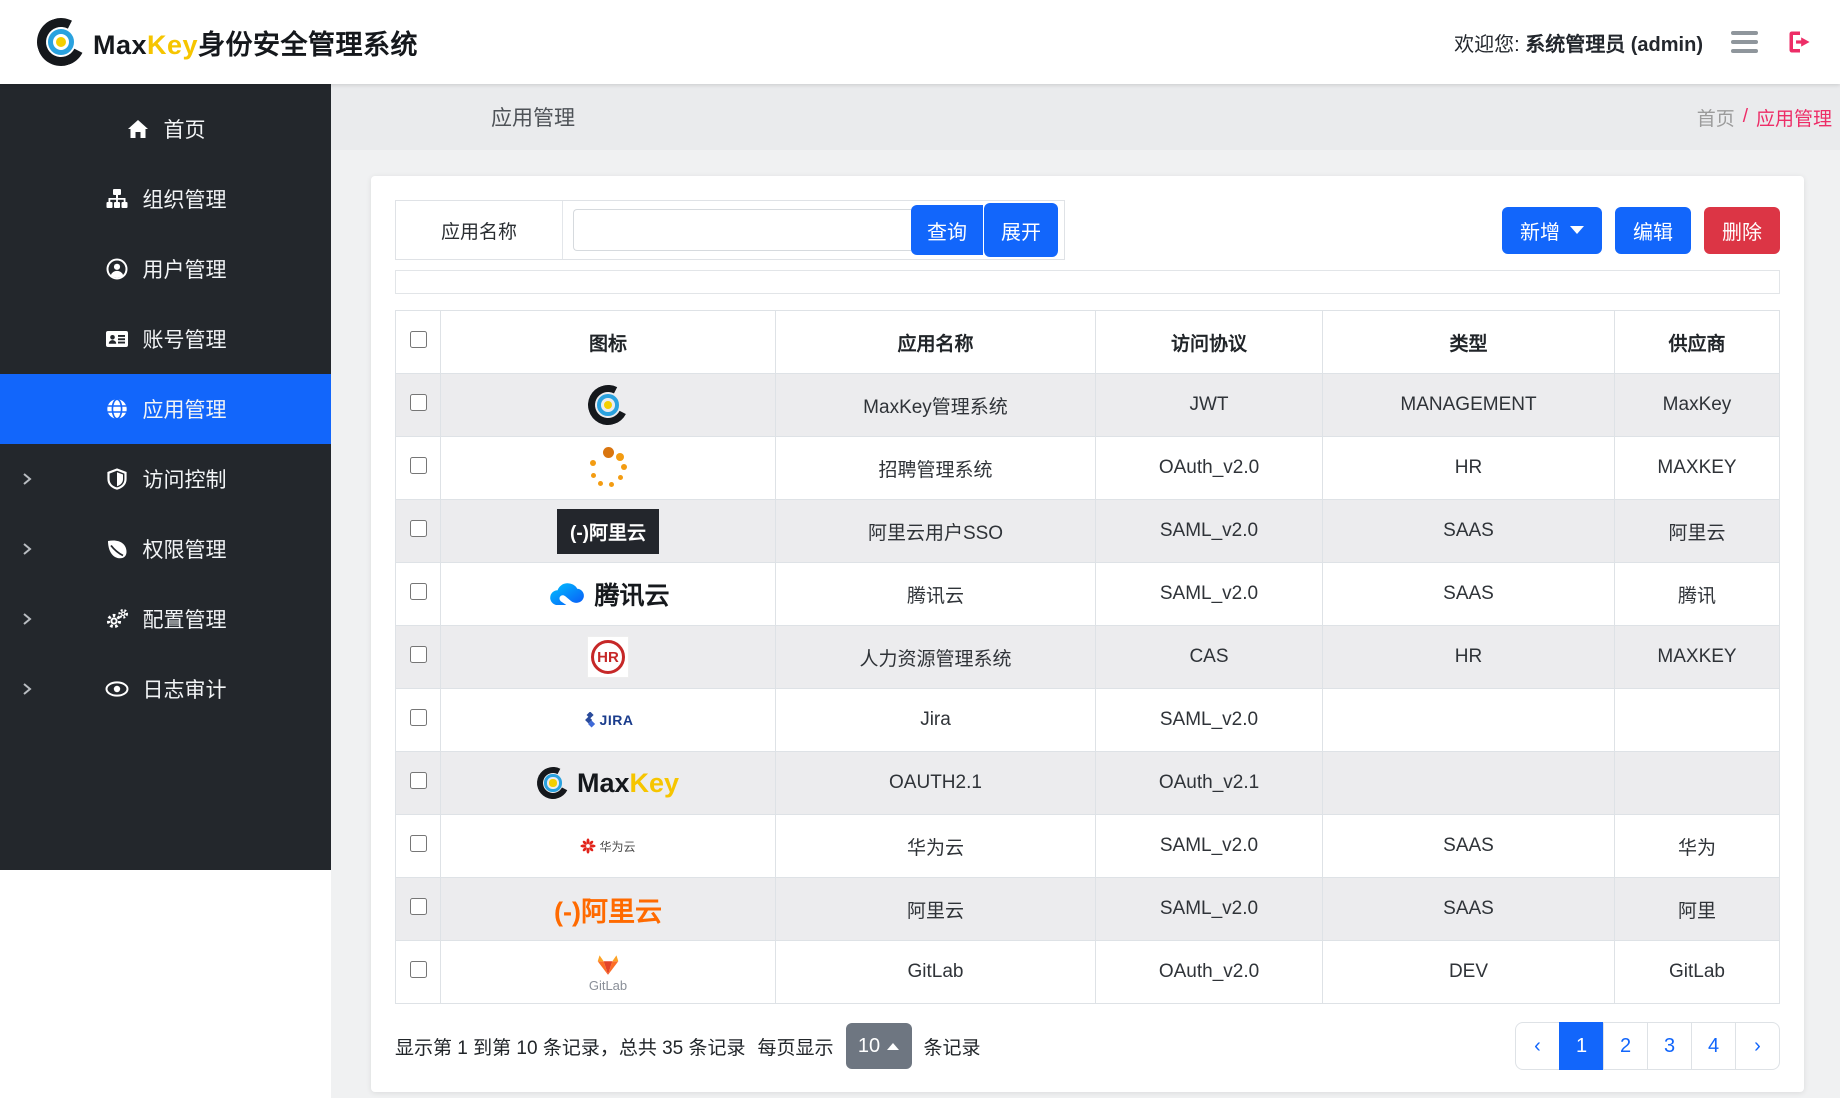 This screenshot has height=1098, width=1840. Describe the element at coordinates (608, 342) in the screenshot. I see `col-header-icon: 图标` at that location.